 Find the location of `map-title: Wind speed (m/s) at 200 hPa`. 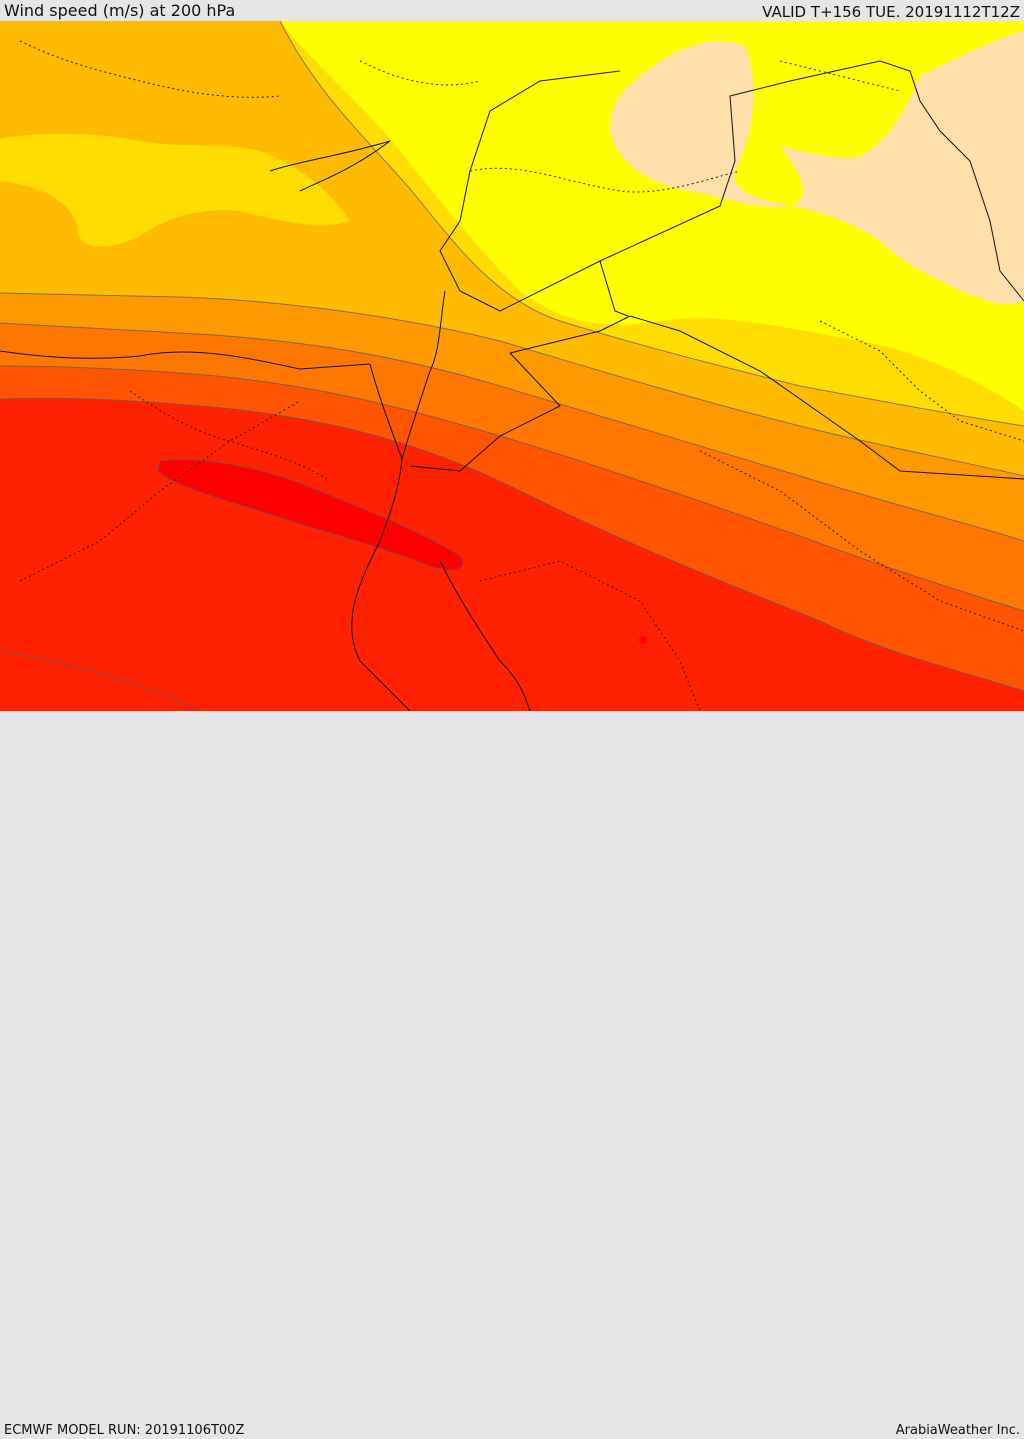

map-title: Wind speed (m/s) at 200 hPa is located at coordinates (120, 10).